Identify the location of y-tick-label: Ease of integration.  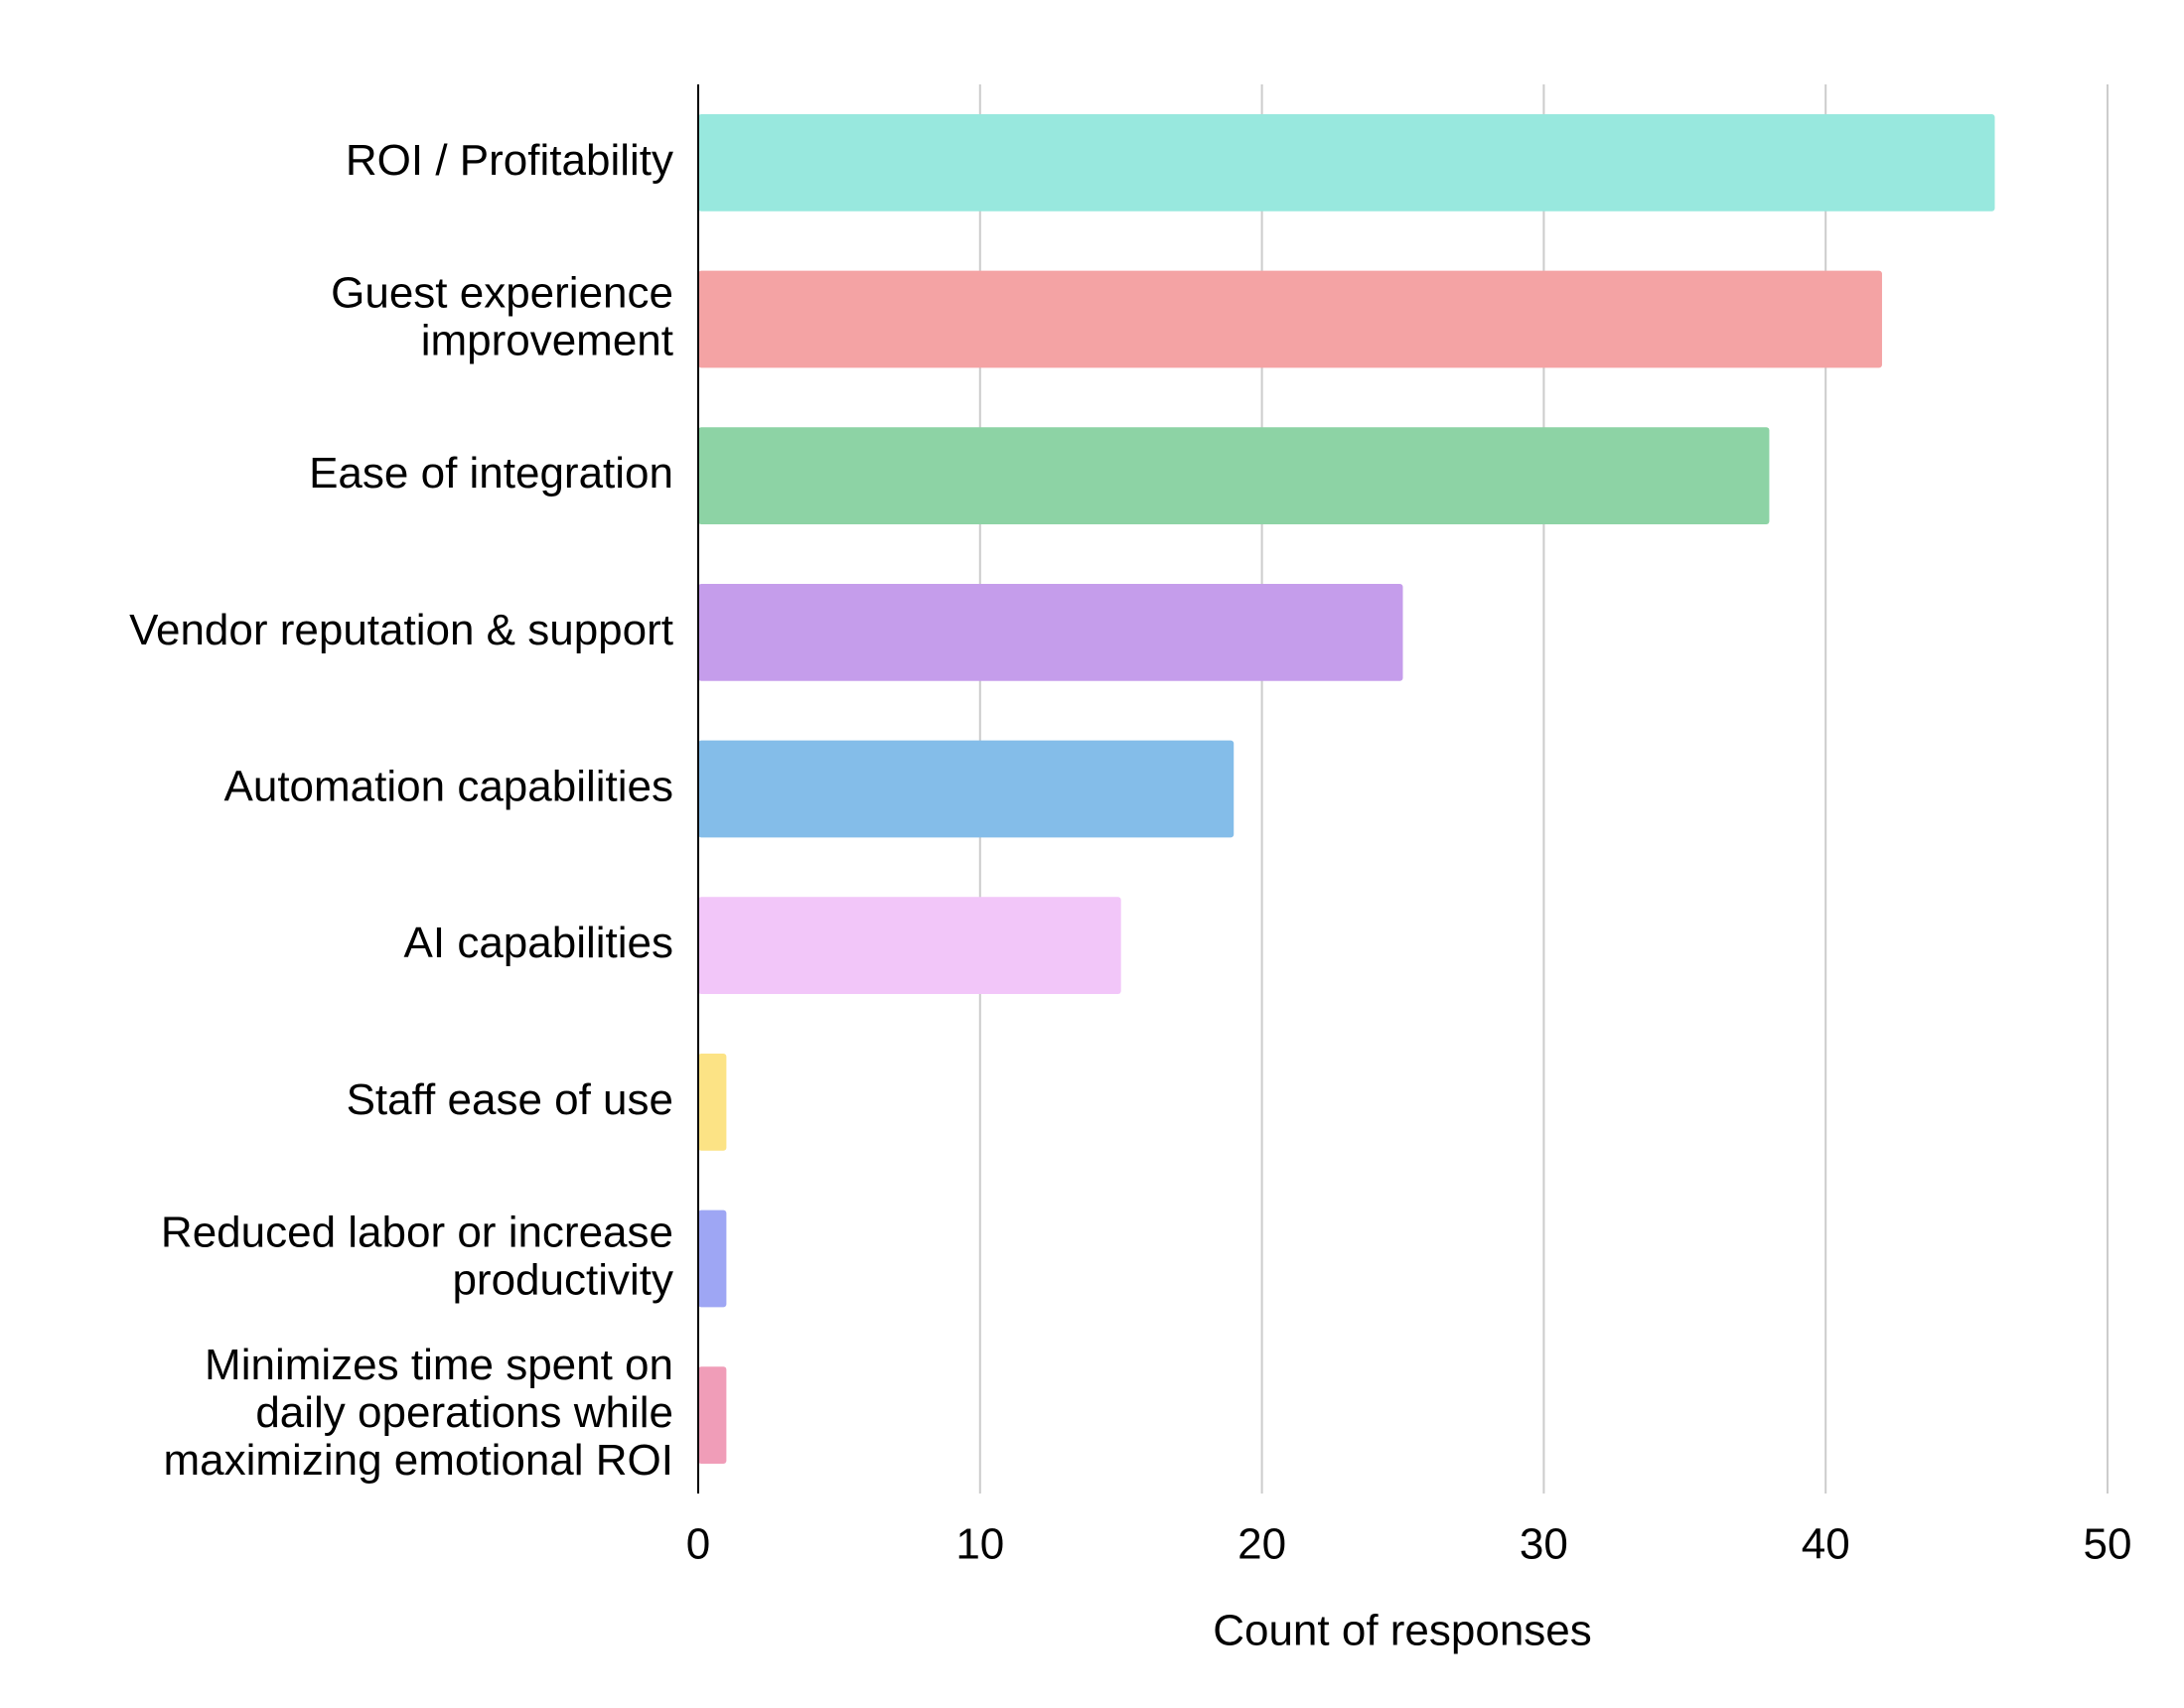
(491, 473).